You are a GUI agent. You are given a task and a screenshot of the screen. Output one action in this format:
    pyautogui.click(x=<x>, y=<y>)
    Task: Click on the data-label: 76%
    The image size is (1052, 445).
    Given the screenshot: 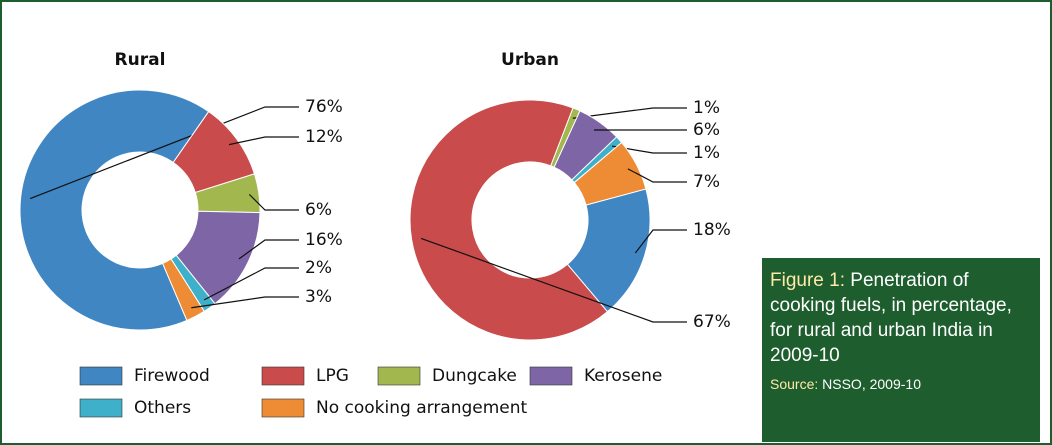 What is the action you would take?
    pyautogui.click(x=324, y=107)
    